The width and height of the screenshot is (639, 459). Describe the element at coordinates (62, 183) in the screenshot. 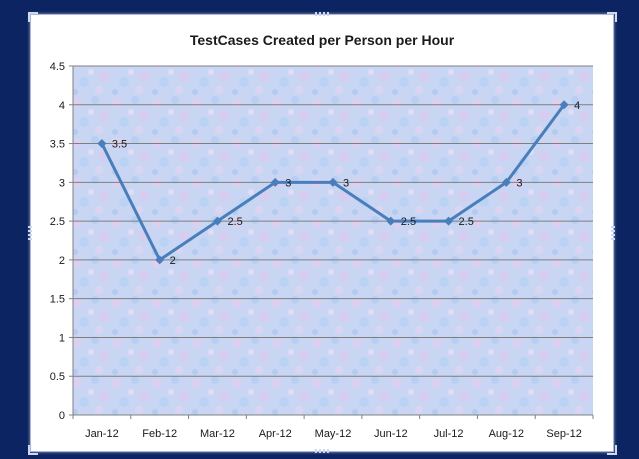

I see `y-tick-label: 3` at that location.